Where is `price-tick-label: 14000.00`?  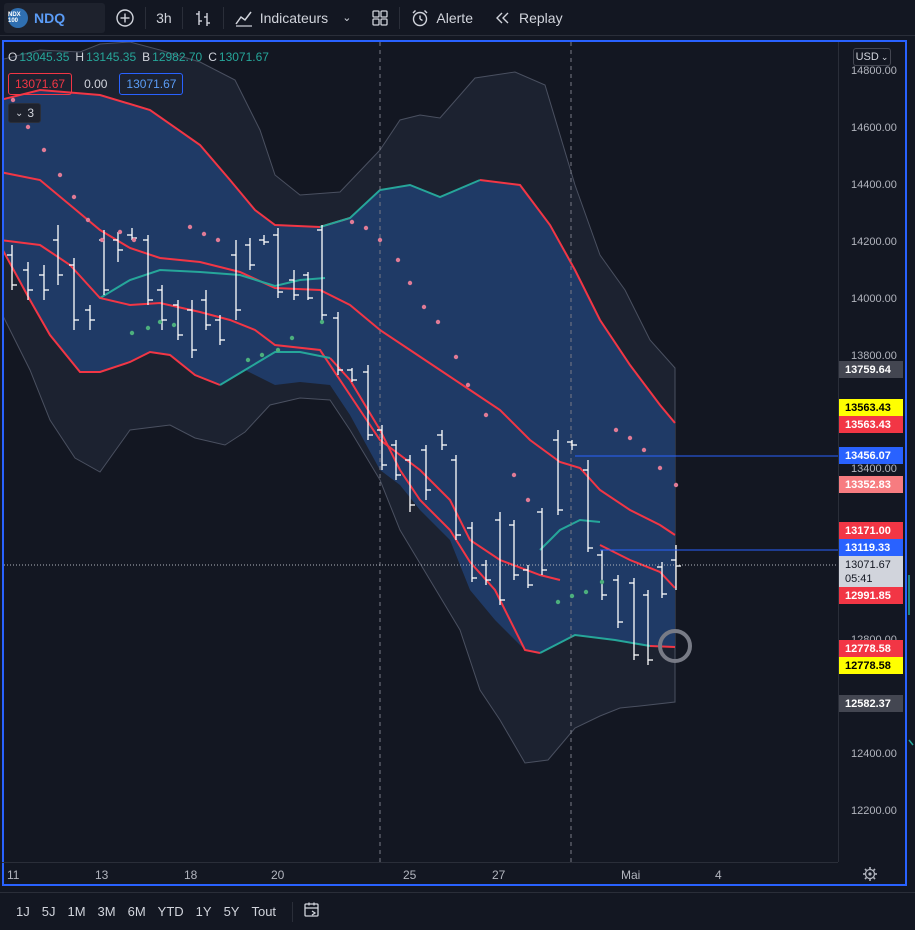 price-tick-label: 14000.00 is located at coordinates (874, 299).